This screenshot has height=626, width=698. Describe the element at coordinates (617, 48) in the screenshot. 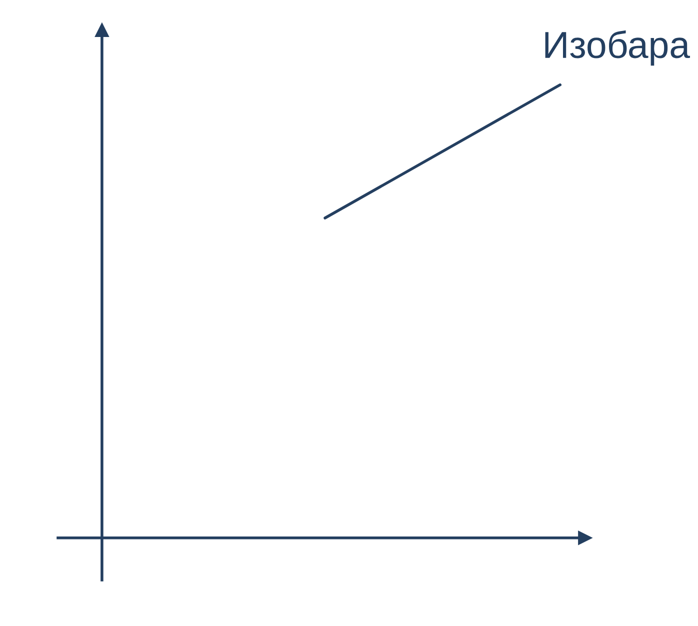

I see `text: Изобара` at that location.